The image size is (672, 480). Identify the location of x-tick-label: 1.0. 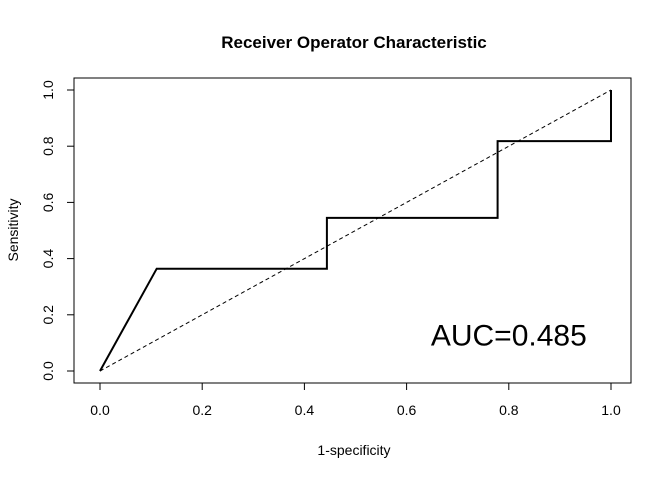
(611, 410).